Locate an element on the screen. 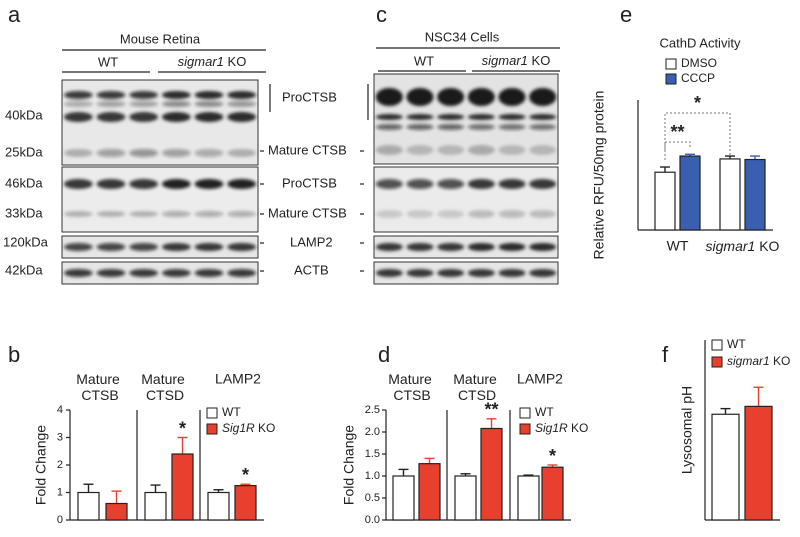 Image resolution: width=800 pixels, height=537 pixels. band-label: Mature CTSB is located at coordinates (307, 149).